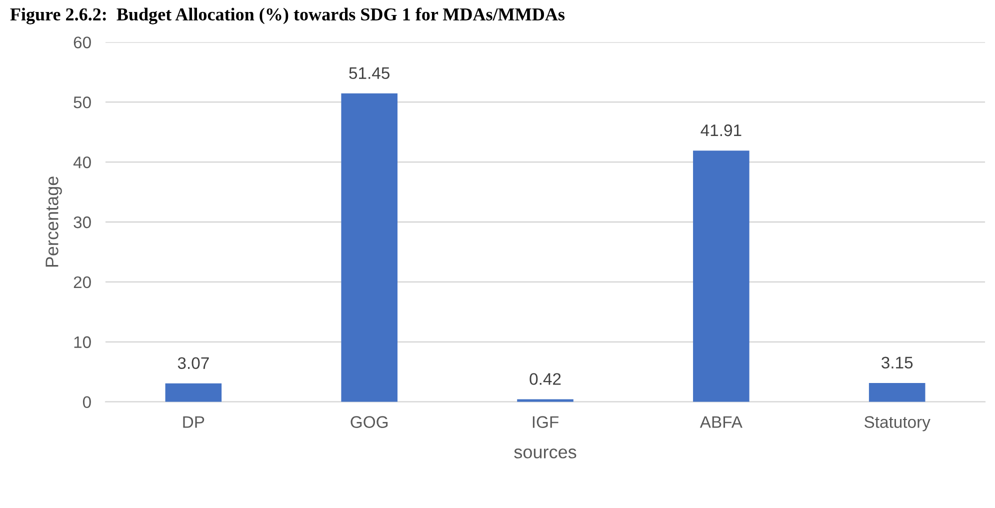  I want to click on y-tick-label: 10, so click(82, 342).